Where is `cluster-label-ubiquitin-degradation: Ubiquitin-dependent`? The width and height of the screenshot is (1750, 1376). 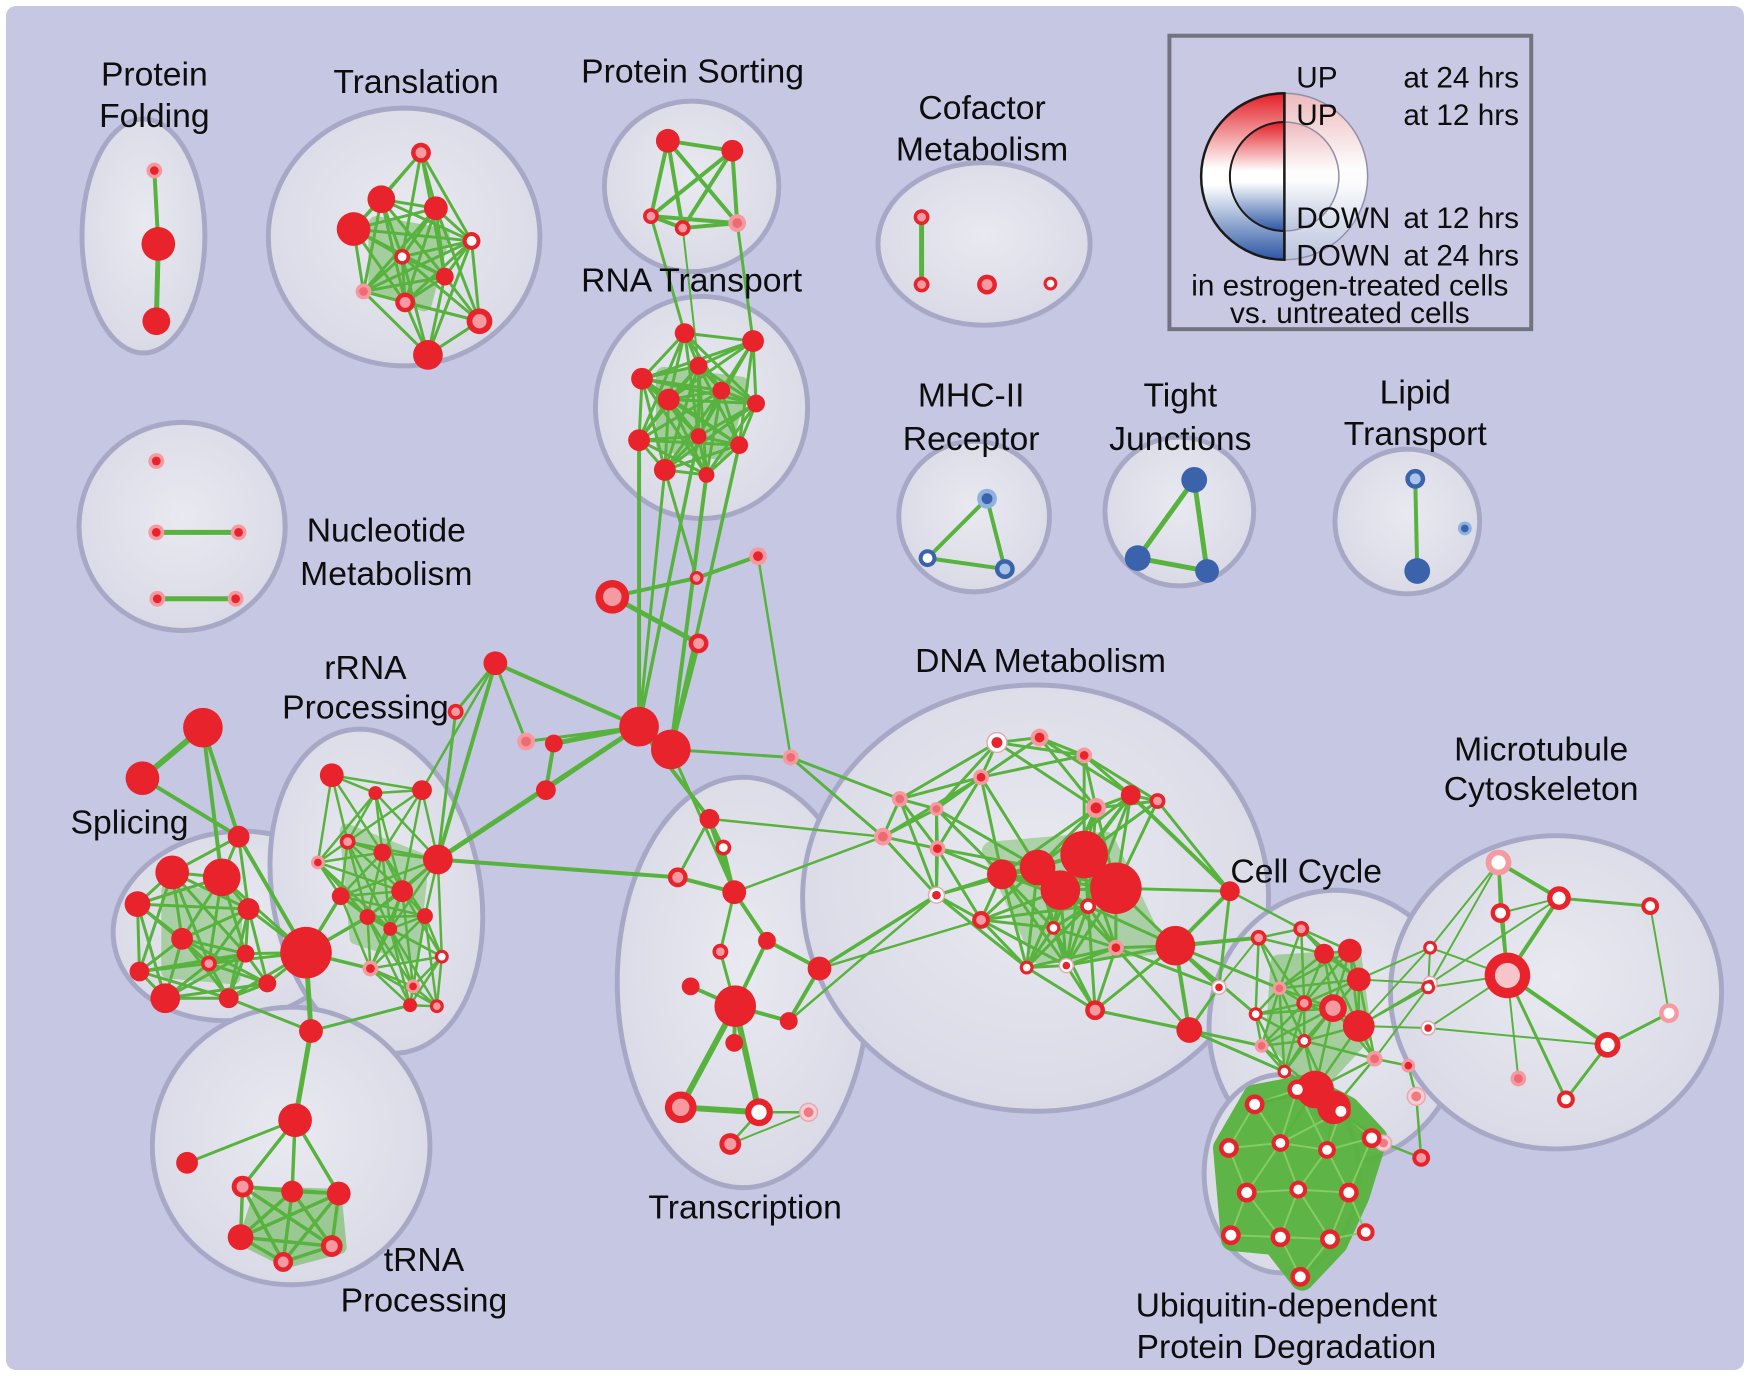
cluster-label-ubiquitin-degradation: Ubiquitin-dependent is located at coordinates (1287, 1305).